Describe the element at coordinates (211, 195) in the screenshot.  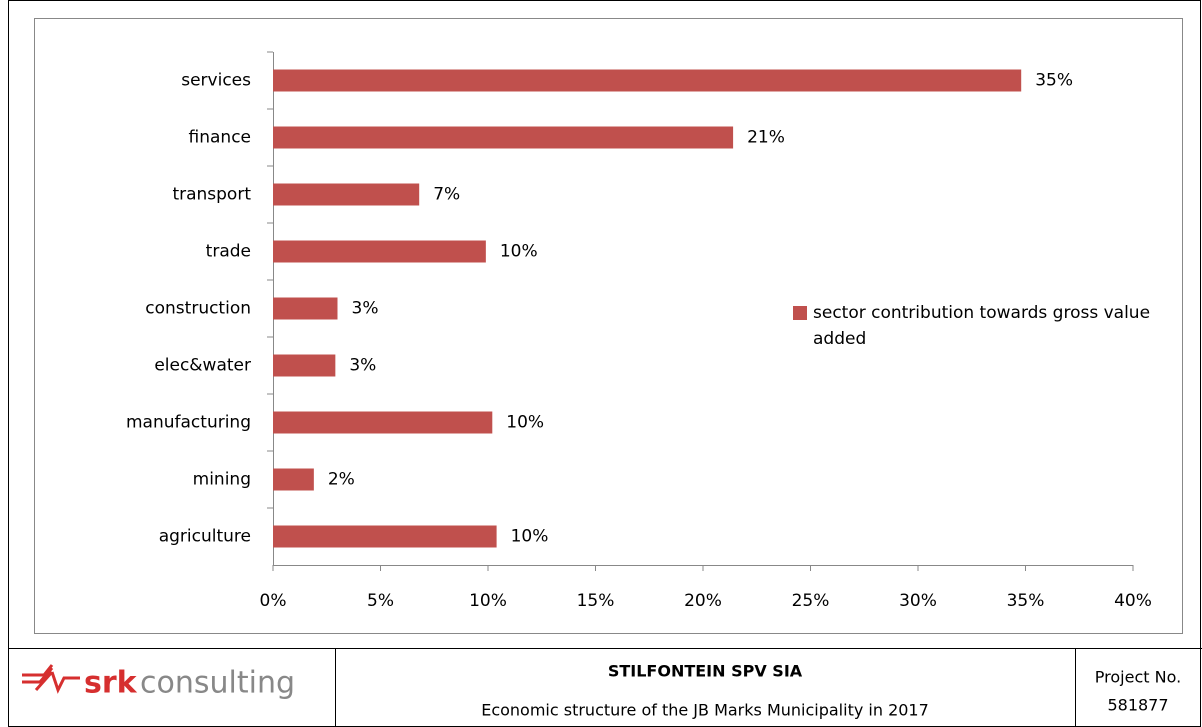
I see `y-tick-label: transport` at that location.